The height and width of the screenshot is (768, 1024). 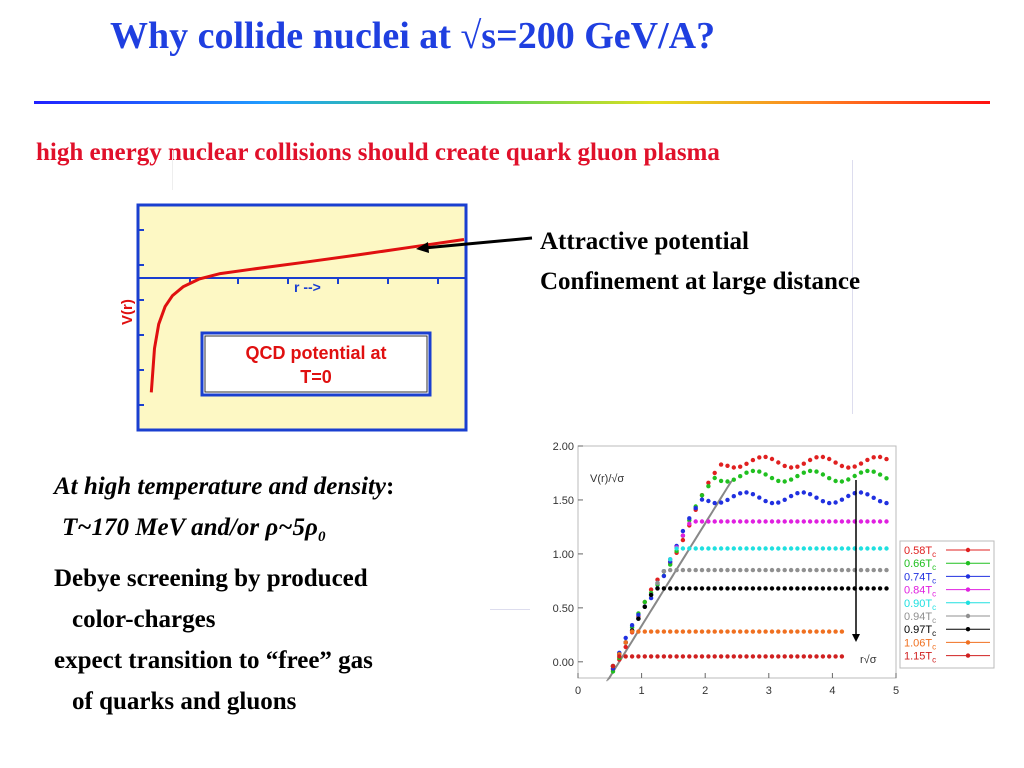 I want to click on legend-label: 0.66Tc, so click(x=920, y=565).